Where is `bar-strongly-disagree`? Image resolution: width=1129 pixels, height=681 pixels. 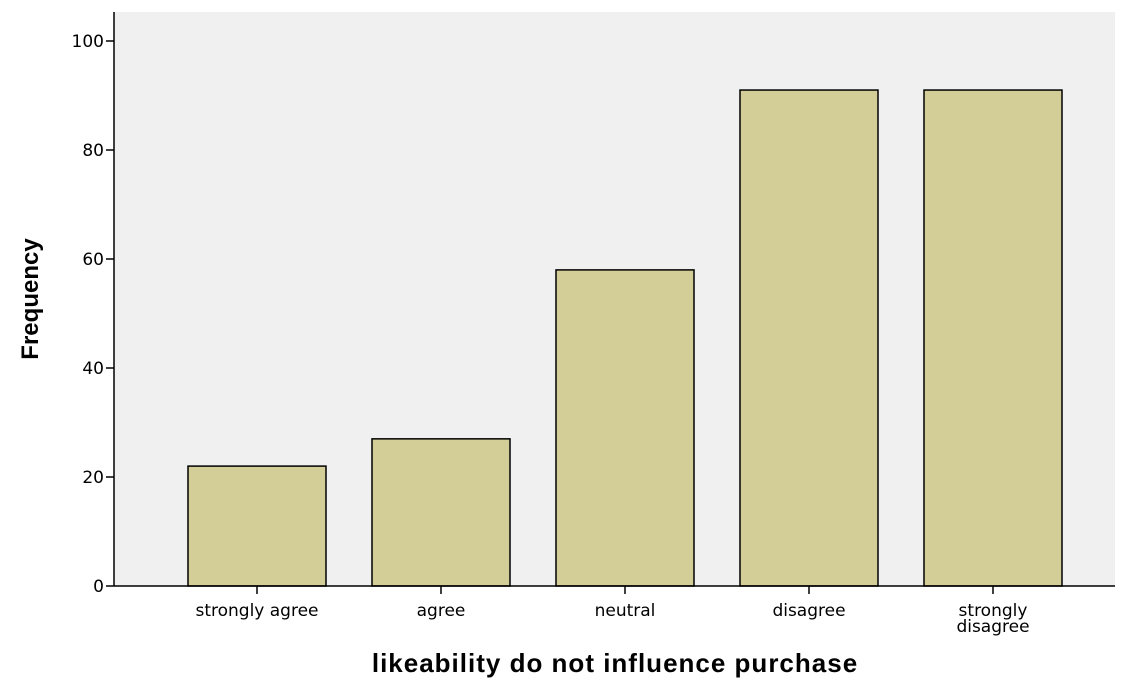 bar-strongly-disagree is located at coordinates (993, 338).